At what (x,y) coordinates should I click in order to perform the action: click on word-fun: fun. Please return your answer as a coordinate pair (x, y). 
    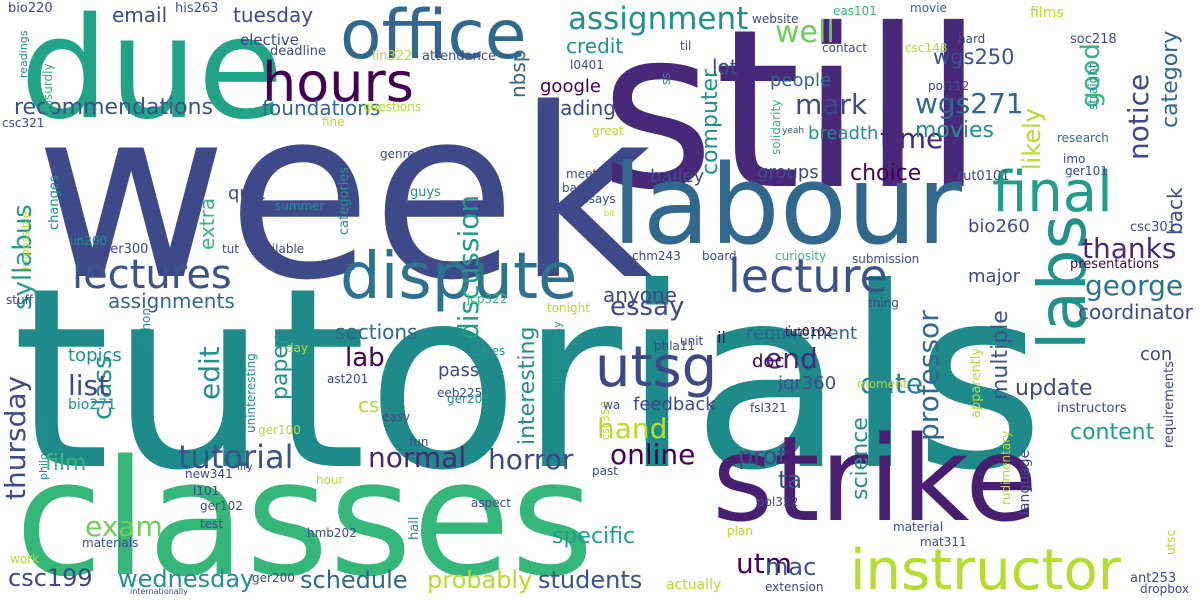
    Looking at the image, I should click on (419, 442).